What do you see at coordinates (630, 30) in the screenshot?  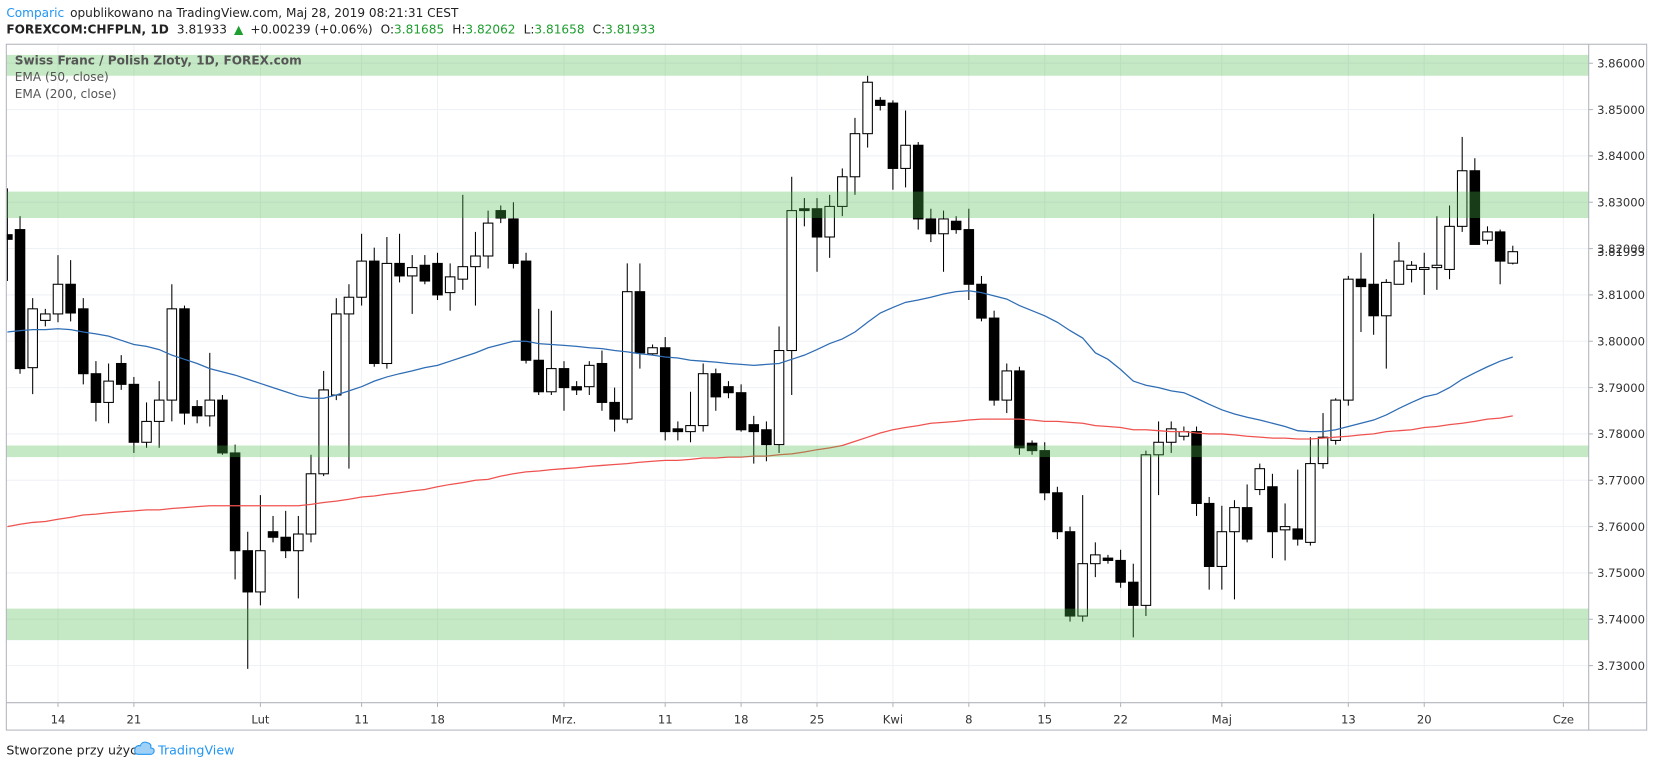 I see `close-value: 3.81933` at bounding box center [630, 30].